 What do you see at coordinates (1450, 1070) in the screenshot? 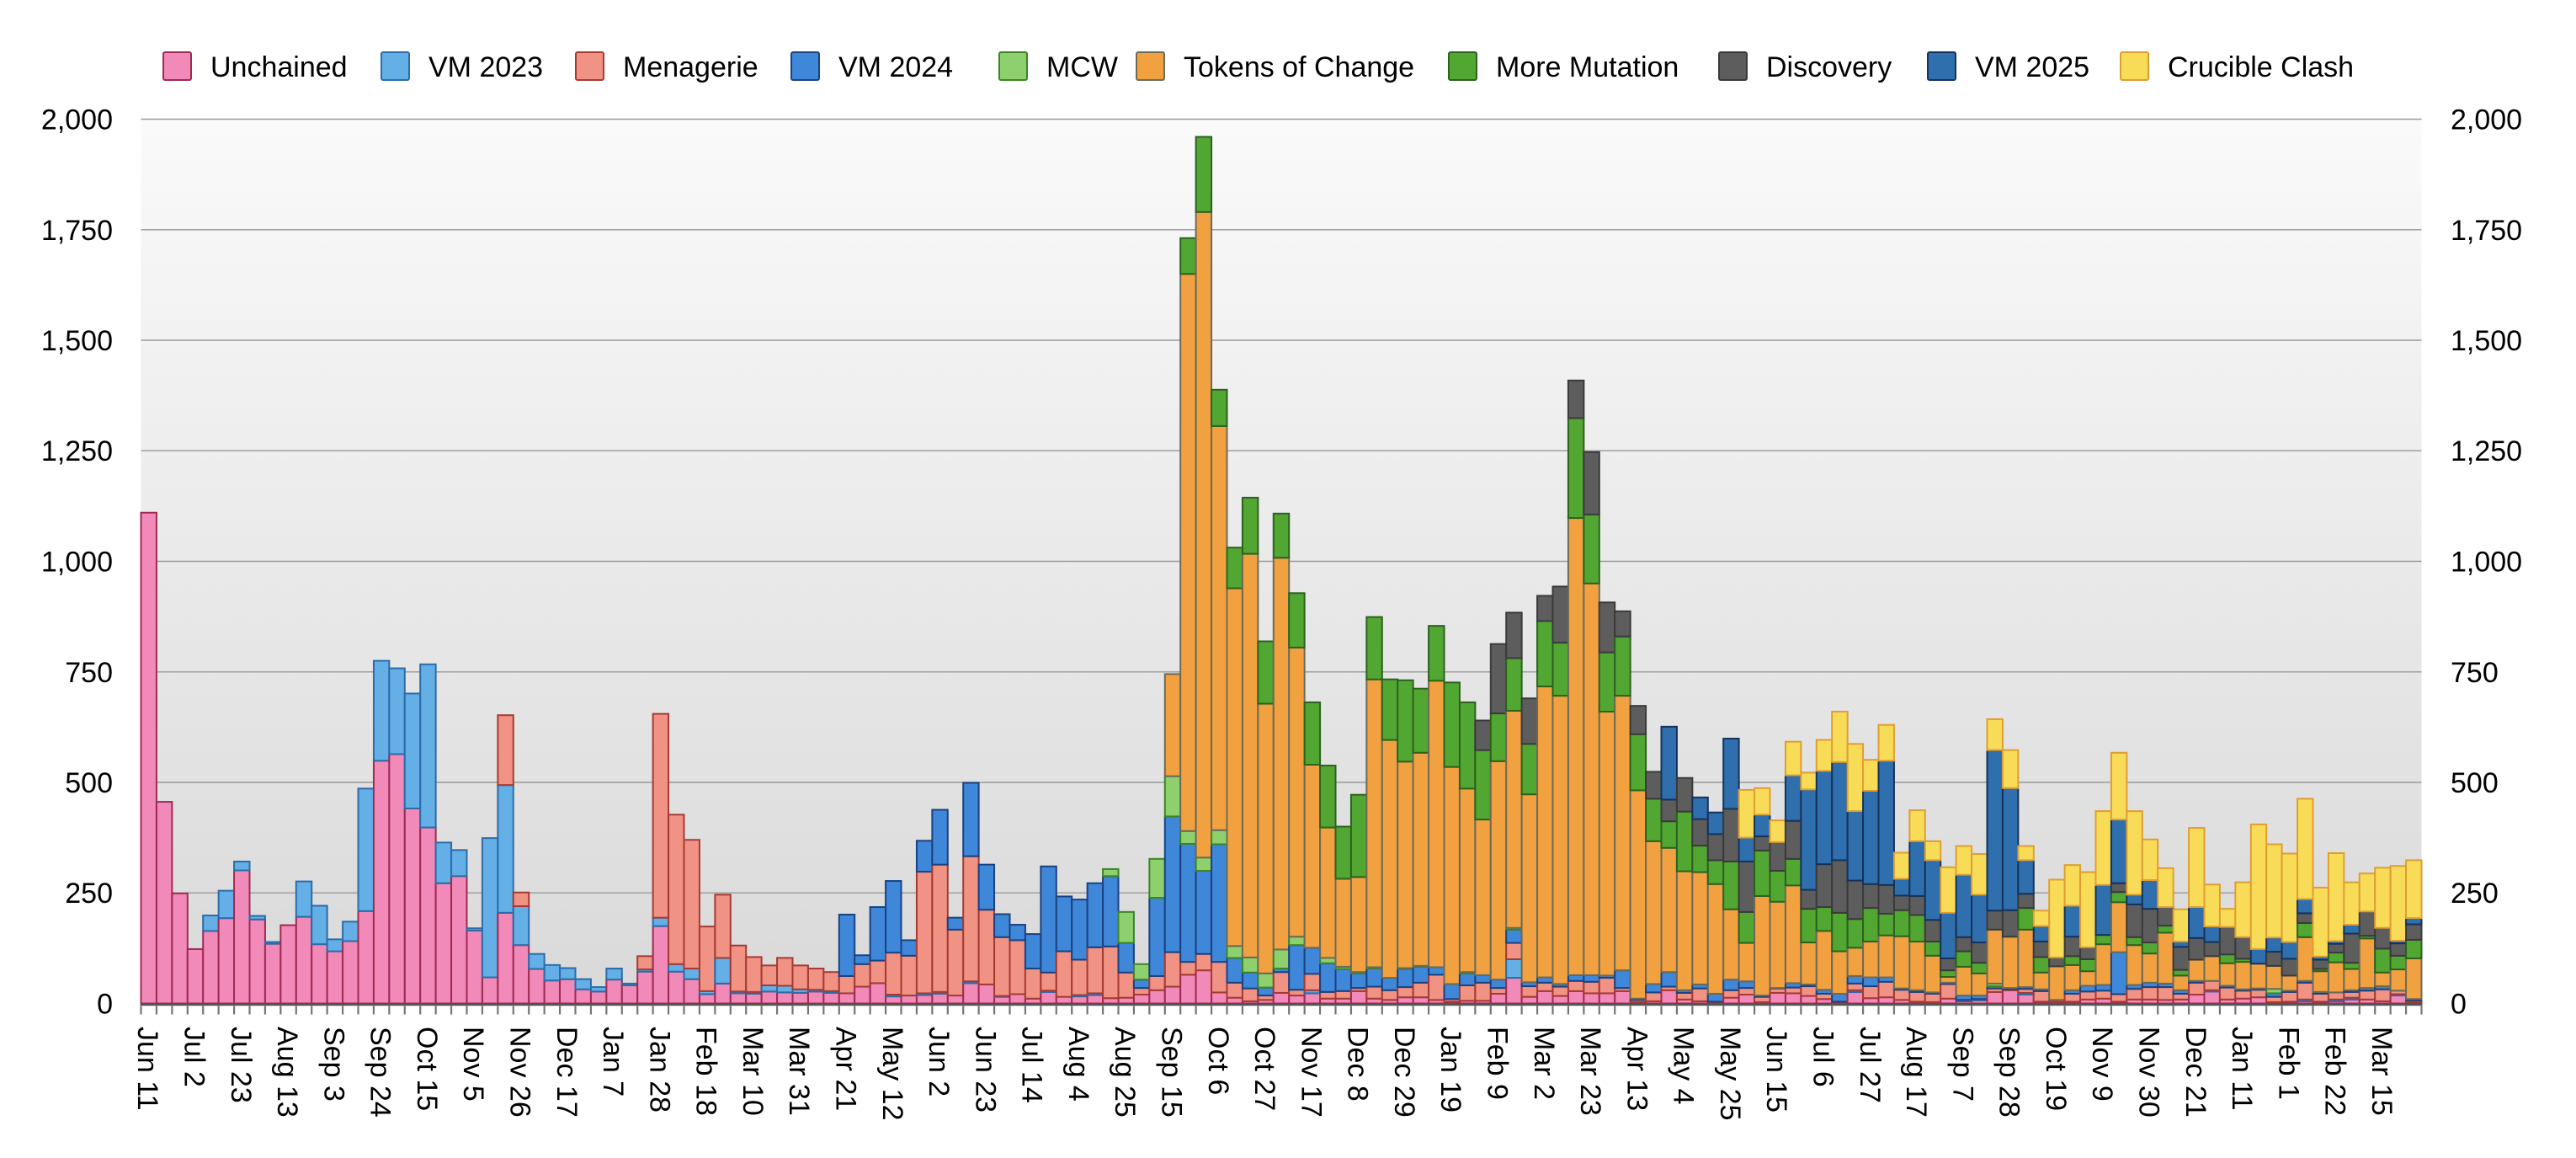
I see `svg-text: Jan 19` at bounding box center [1450, 1070].